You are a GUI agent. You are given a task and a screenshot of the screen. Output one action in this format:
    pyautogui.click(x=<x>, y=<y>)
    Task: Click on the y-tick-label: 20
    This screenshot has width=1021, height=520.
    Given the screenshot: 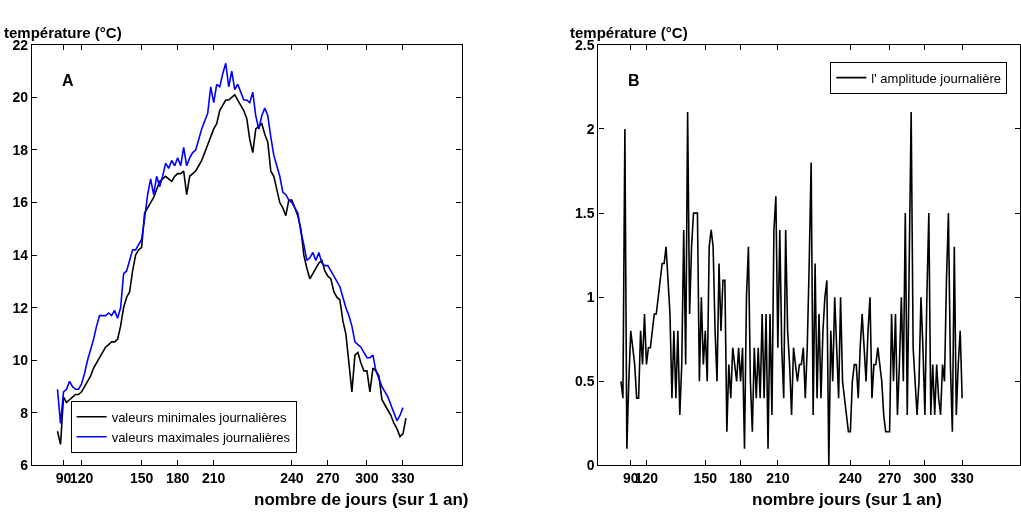 What is the action you would take?
    pyautogui.click(x=20, y=97)
    